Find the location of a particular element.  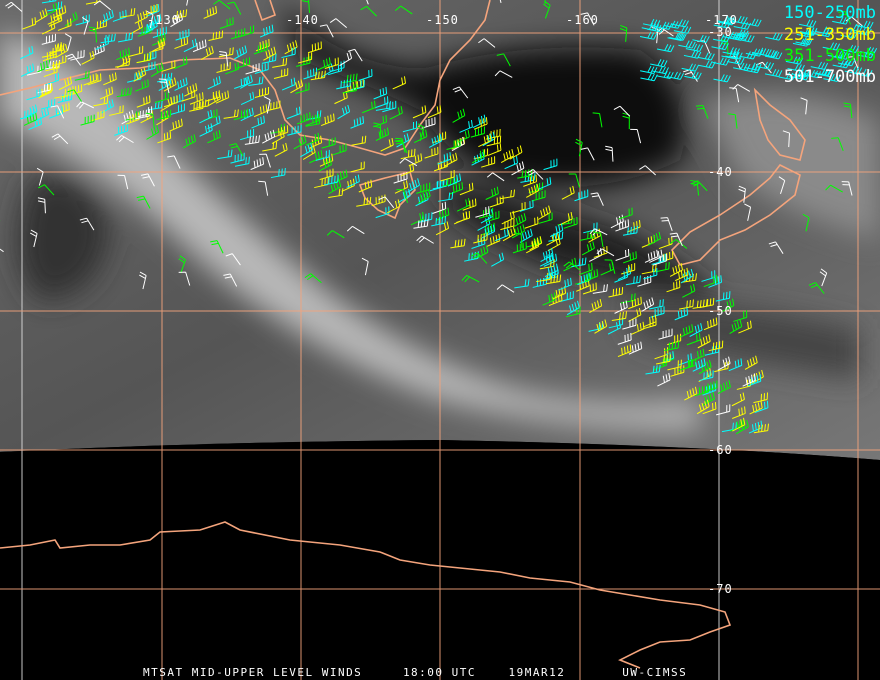

new-zealand-coast is located at coordinates (738, 176).